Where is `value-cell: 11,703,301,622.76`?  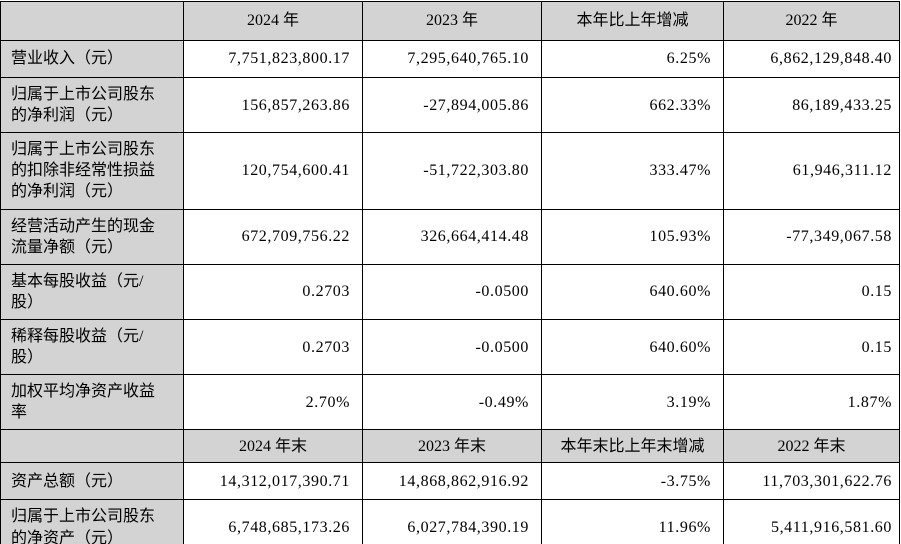
value-cell: 11,703,301,622.76 is located at coordinates (811, 481).